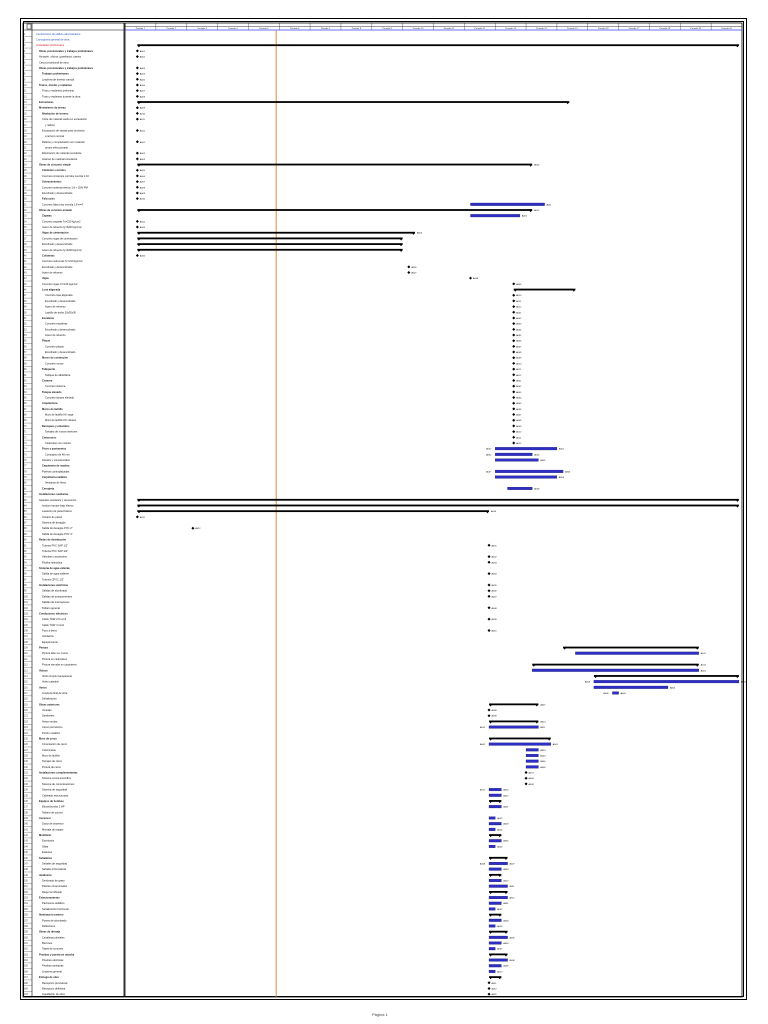  Describe the element at coordinates (25, 330) in the screenshot. I see `row-number: 53` at that location.